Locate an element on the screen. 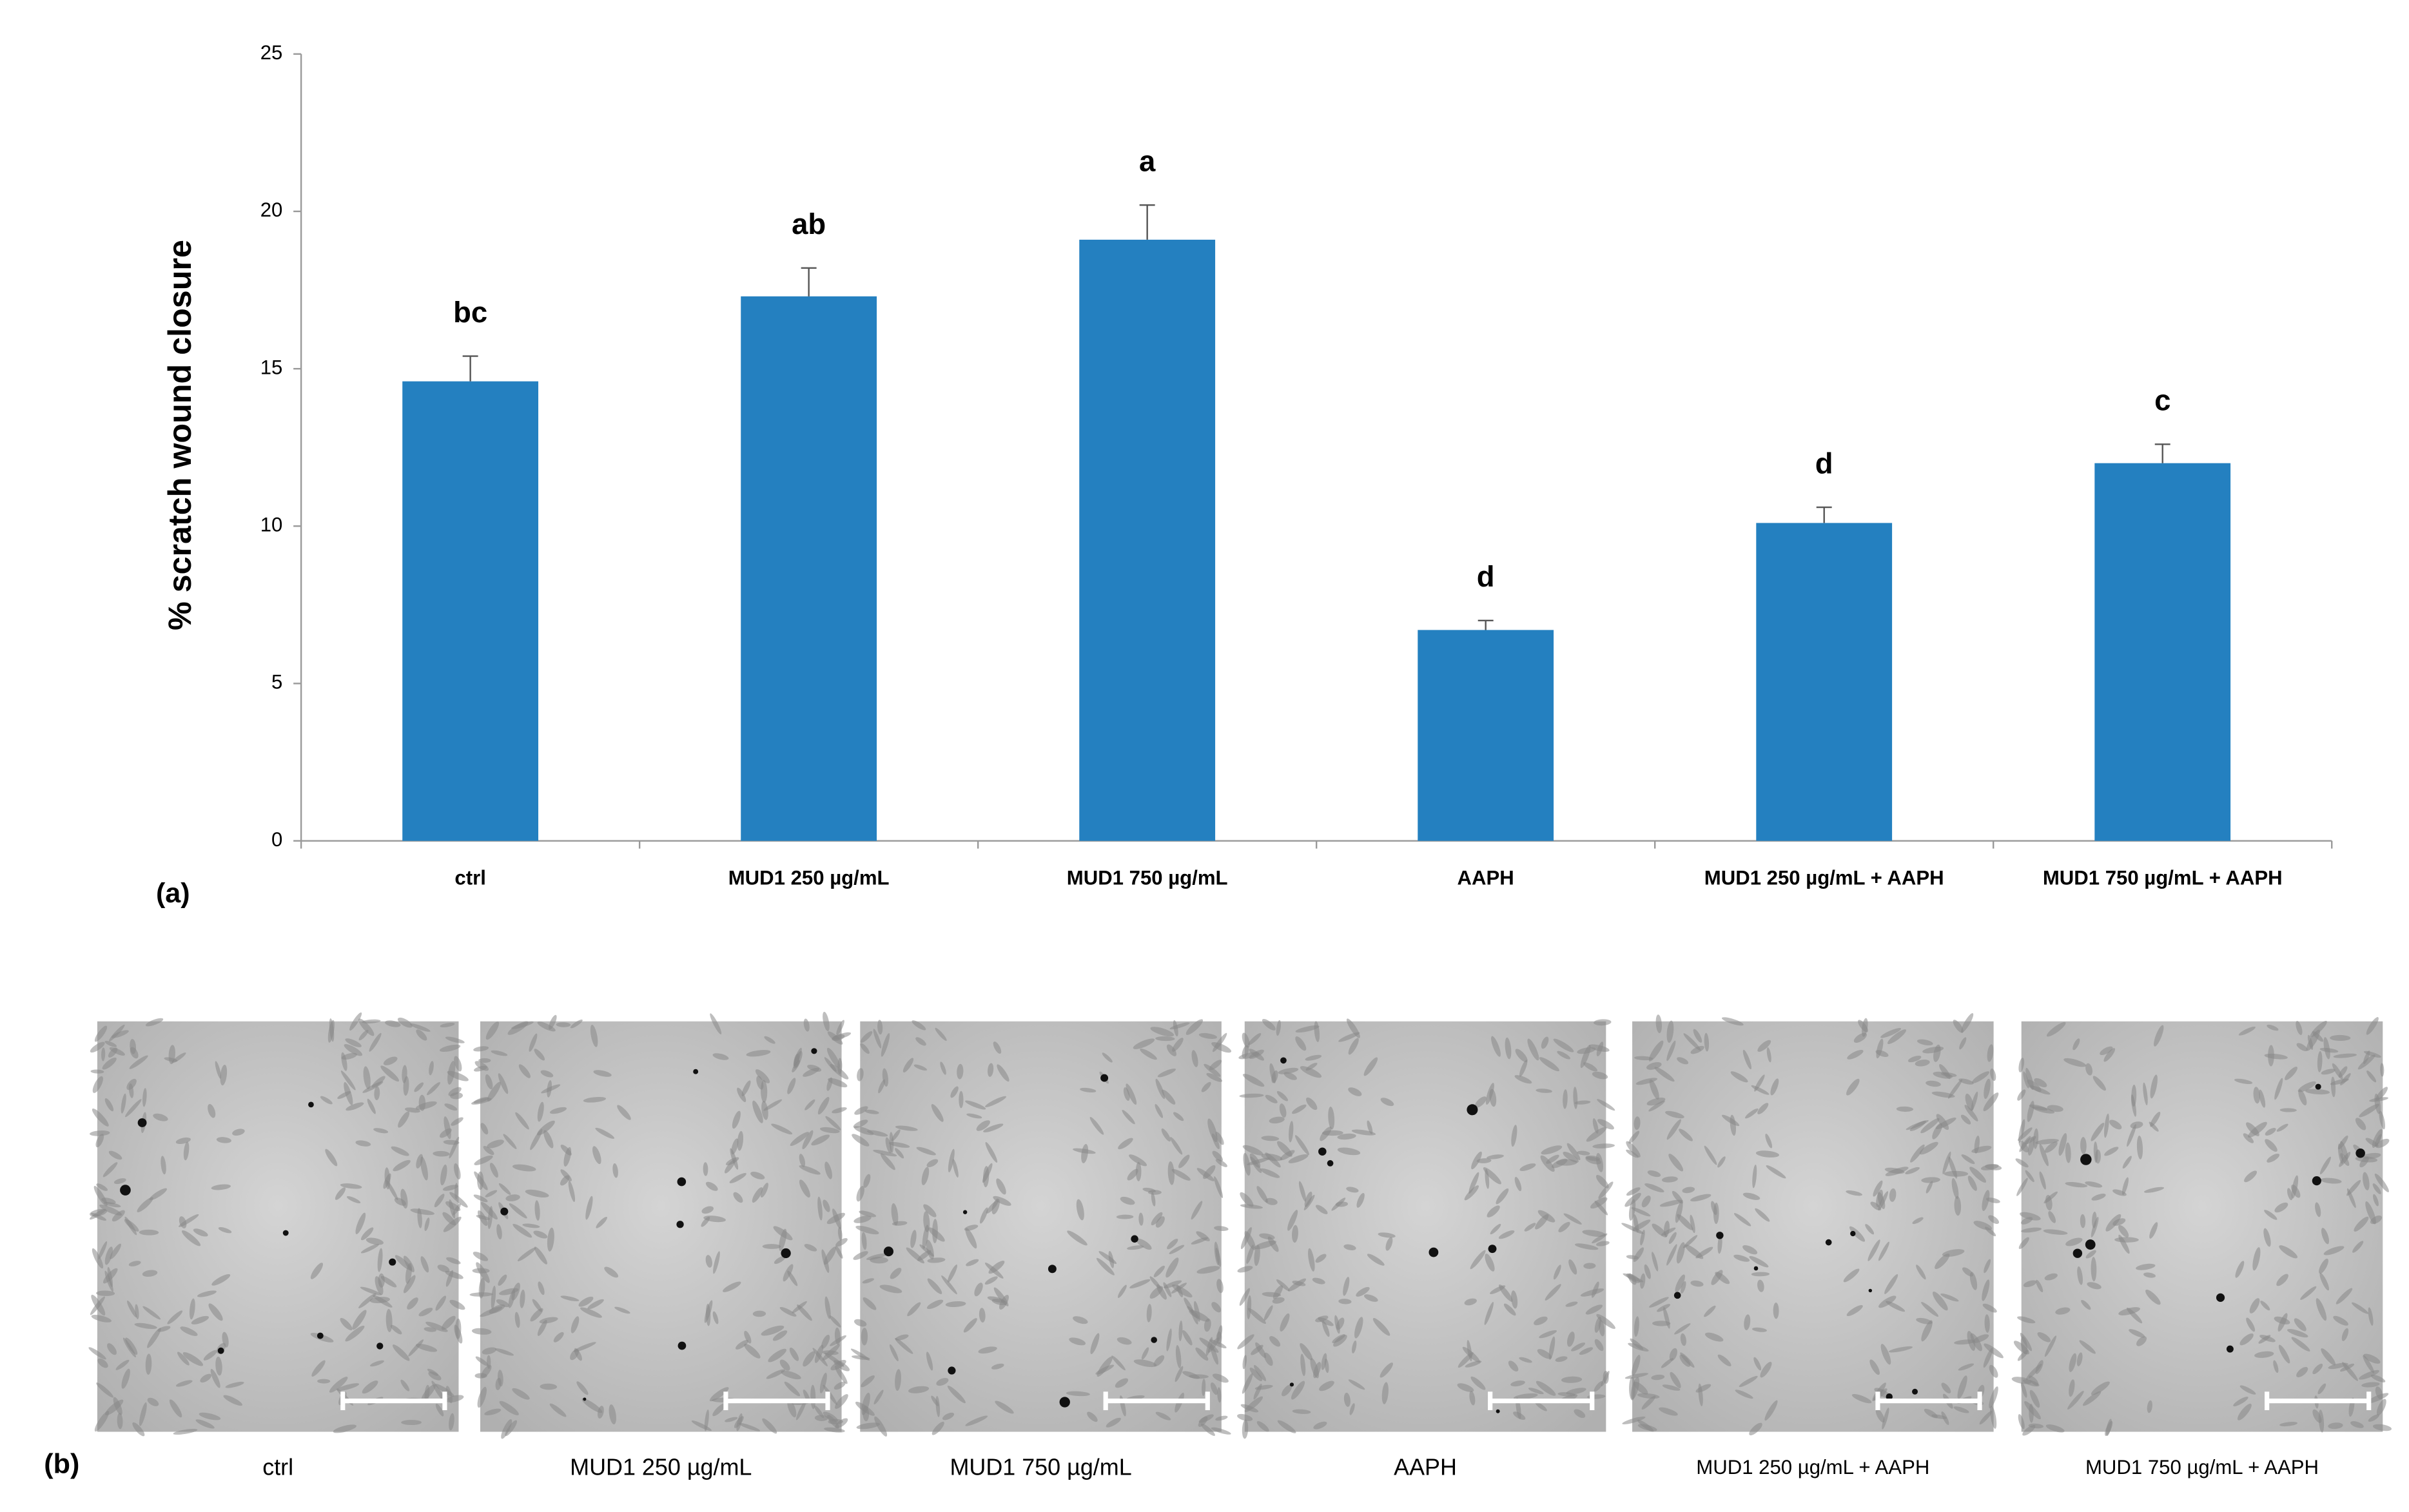 The image size is (2409, 1512). scale-bar is located at coordinates (1156, 1401).